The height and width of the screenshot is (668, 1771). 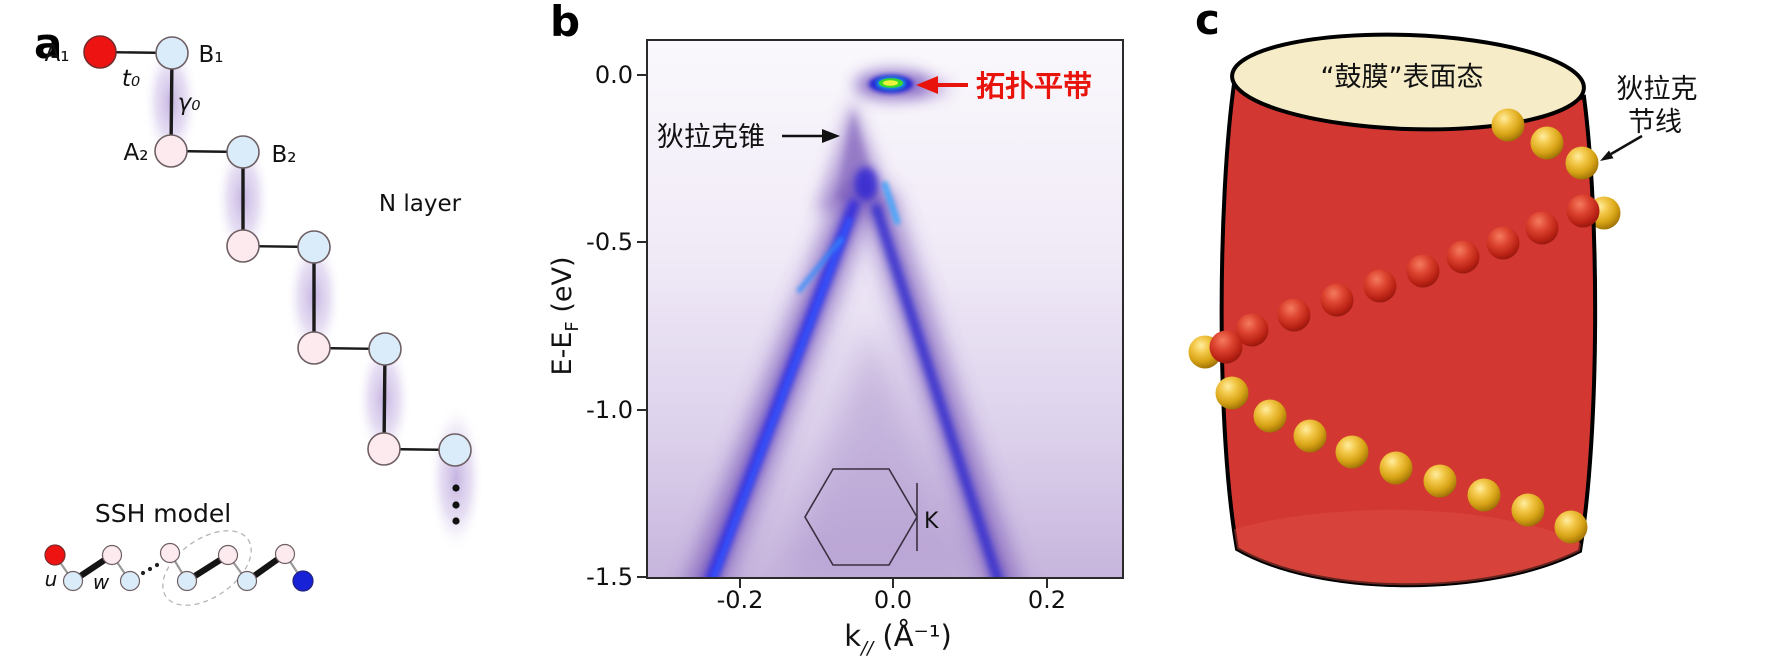 I want to click on ssh-u-label: u, so click(x=51, y=579).